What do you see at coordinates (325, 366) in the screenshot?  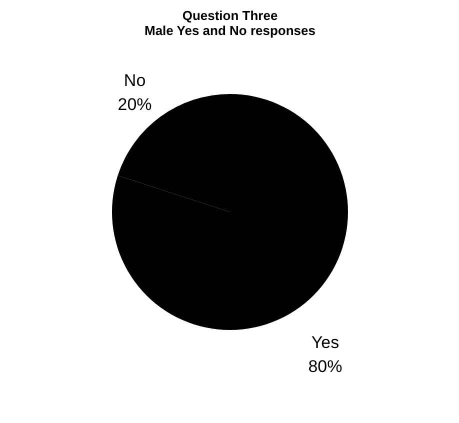 I see `data-label: 80%` at bounding box center [325, 366].